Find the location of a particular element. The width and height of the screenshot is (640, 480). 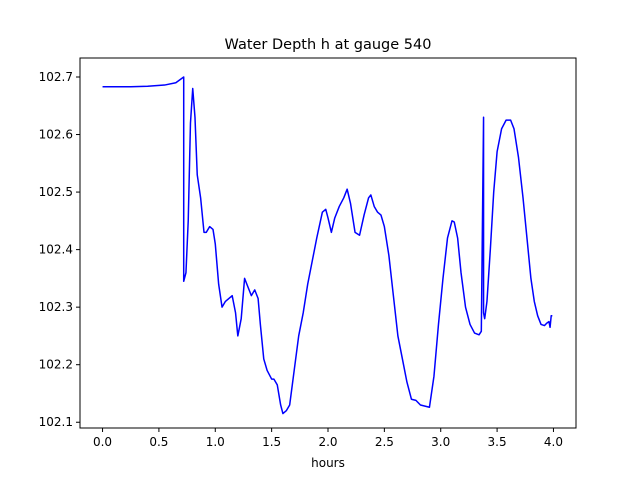

y-axis: 102.1 102.2 102.3 102.4 102.5 102.6 102.7 is located at coordinates (59, 249).